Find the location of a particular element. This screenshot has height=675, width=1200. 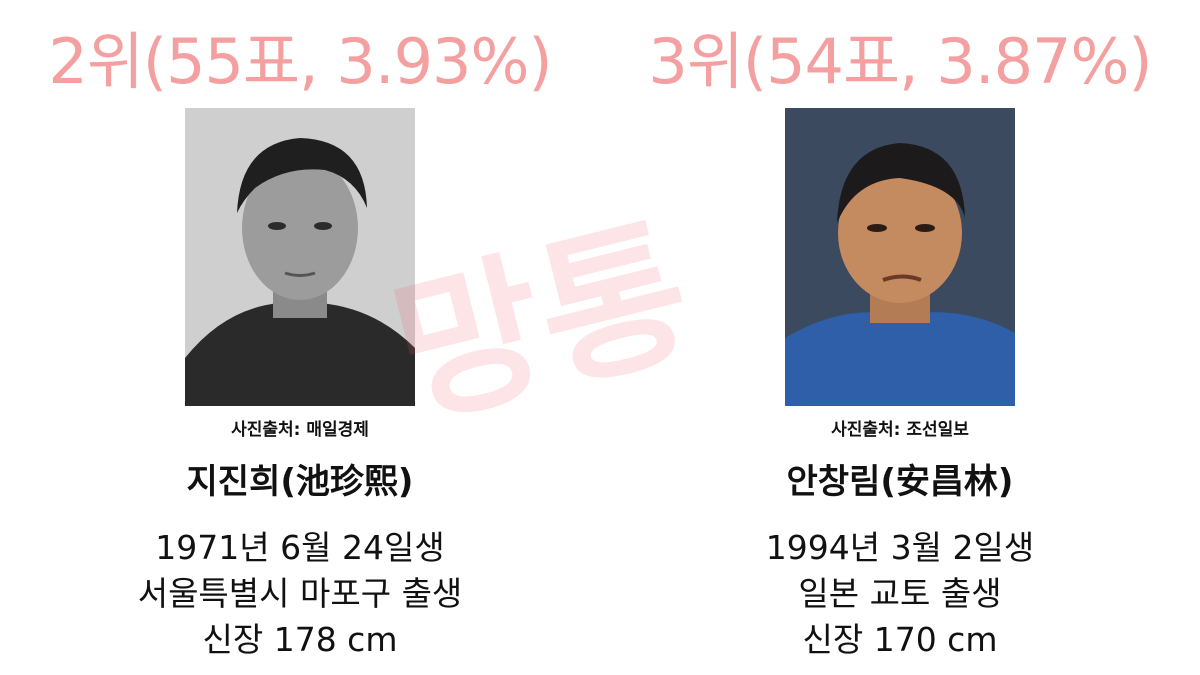

person-name: 지진희(池珍熙) is located at coordinates (300, 482).